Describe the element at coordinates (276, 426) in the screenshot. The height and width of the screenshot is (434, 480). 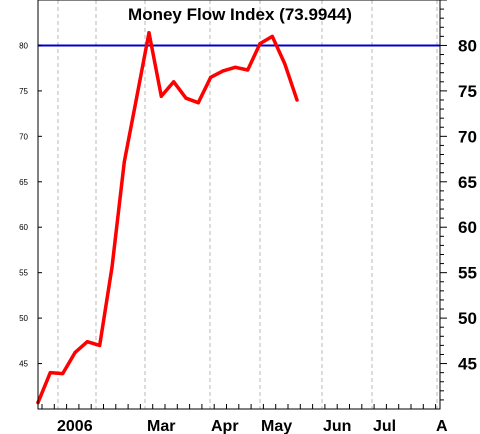
I see `x-tick-may: May` at that location.